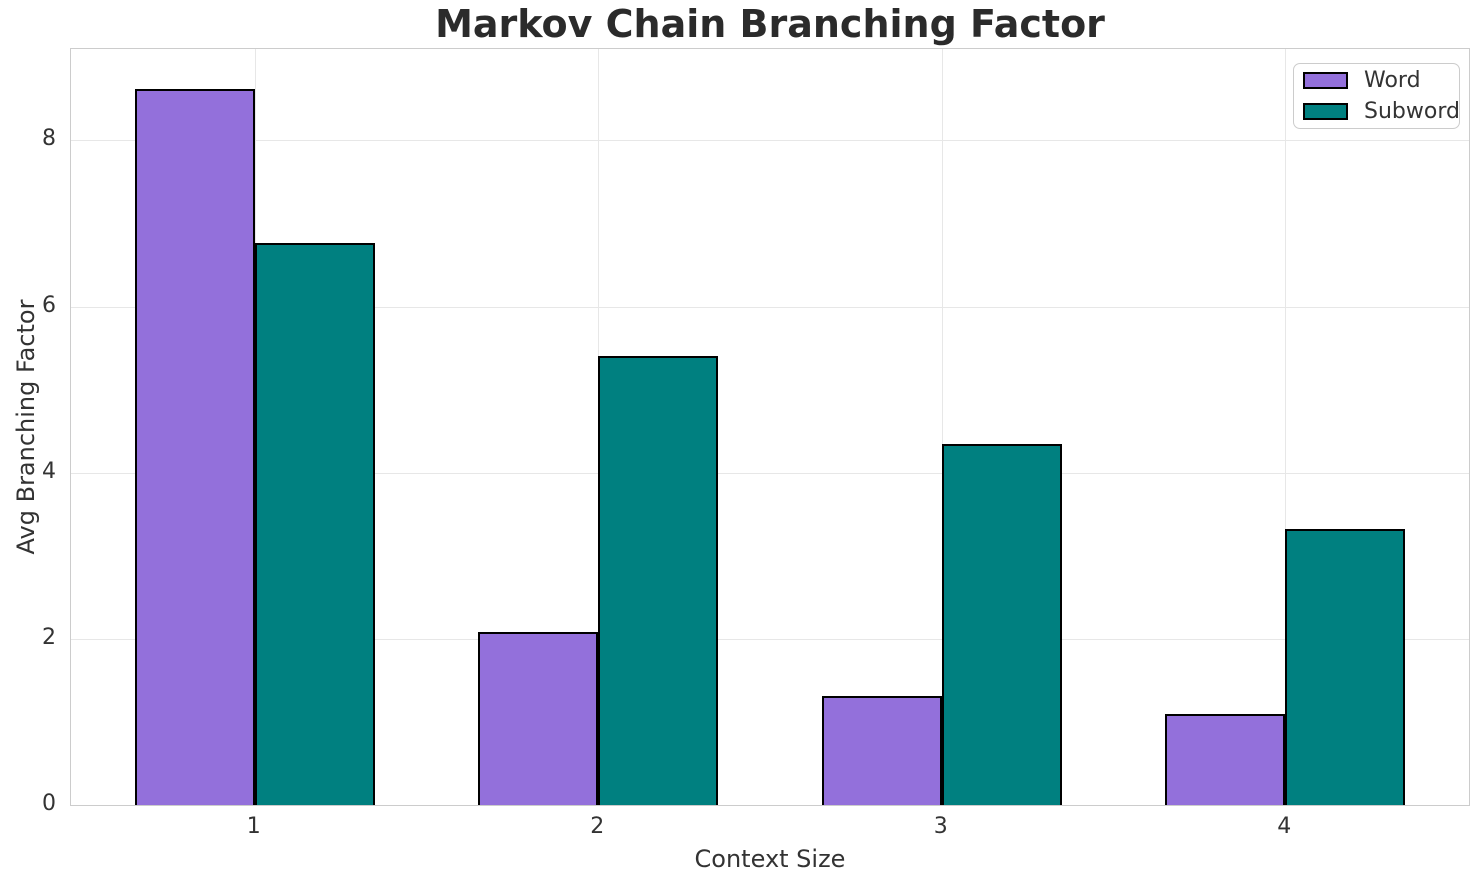  What do you see at coordinates (1376, 96) in the screenshot?
I see `legend: Word Subword` at bounding box center [1376, 96].